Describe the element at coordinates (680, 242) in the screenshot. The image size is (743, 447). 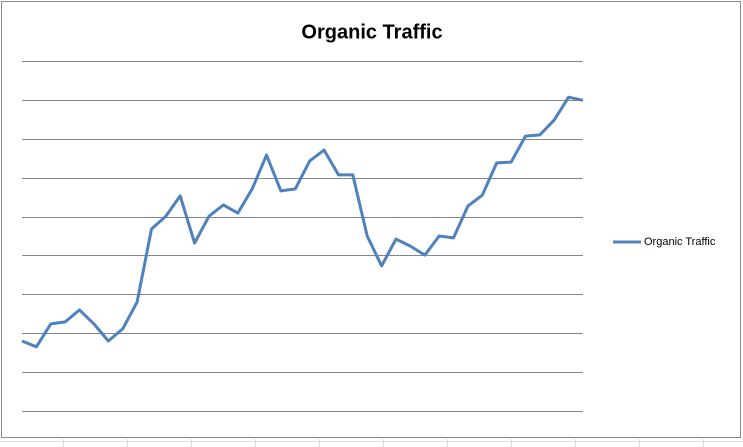
I see `legend-label: Organic Traffic` at that location.